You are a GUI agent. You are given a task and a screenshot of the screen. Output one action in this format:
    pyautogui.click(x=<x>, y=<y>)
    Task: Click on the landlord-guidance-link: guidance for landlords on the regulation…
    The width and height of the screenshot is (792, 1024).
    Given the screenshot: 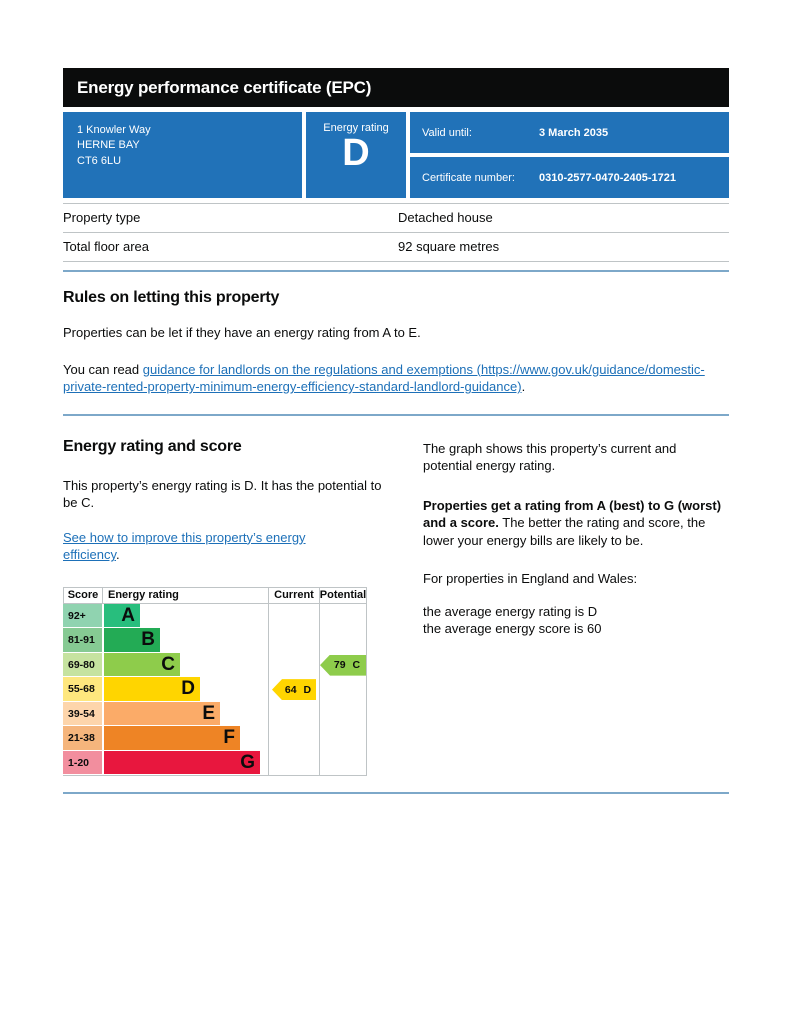 What is the action you would take?
    pyautogui.click(x=384, y=378)
    